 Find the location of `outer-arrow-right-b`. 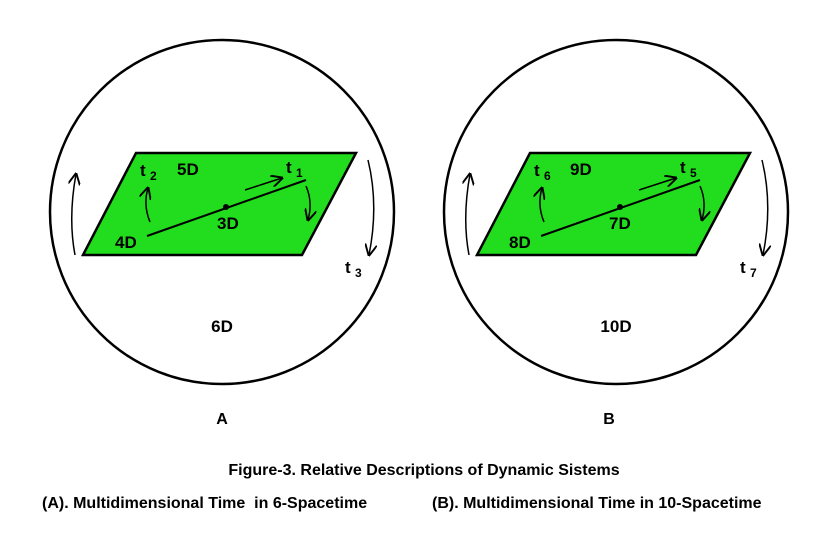

outer-arrow-right-b is located at coordinates (765, 207).